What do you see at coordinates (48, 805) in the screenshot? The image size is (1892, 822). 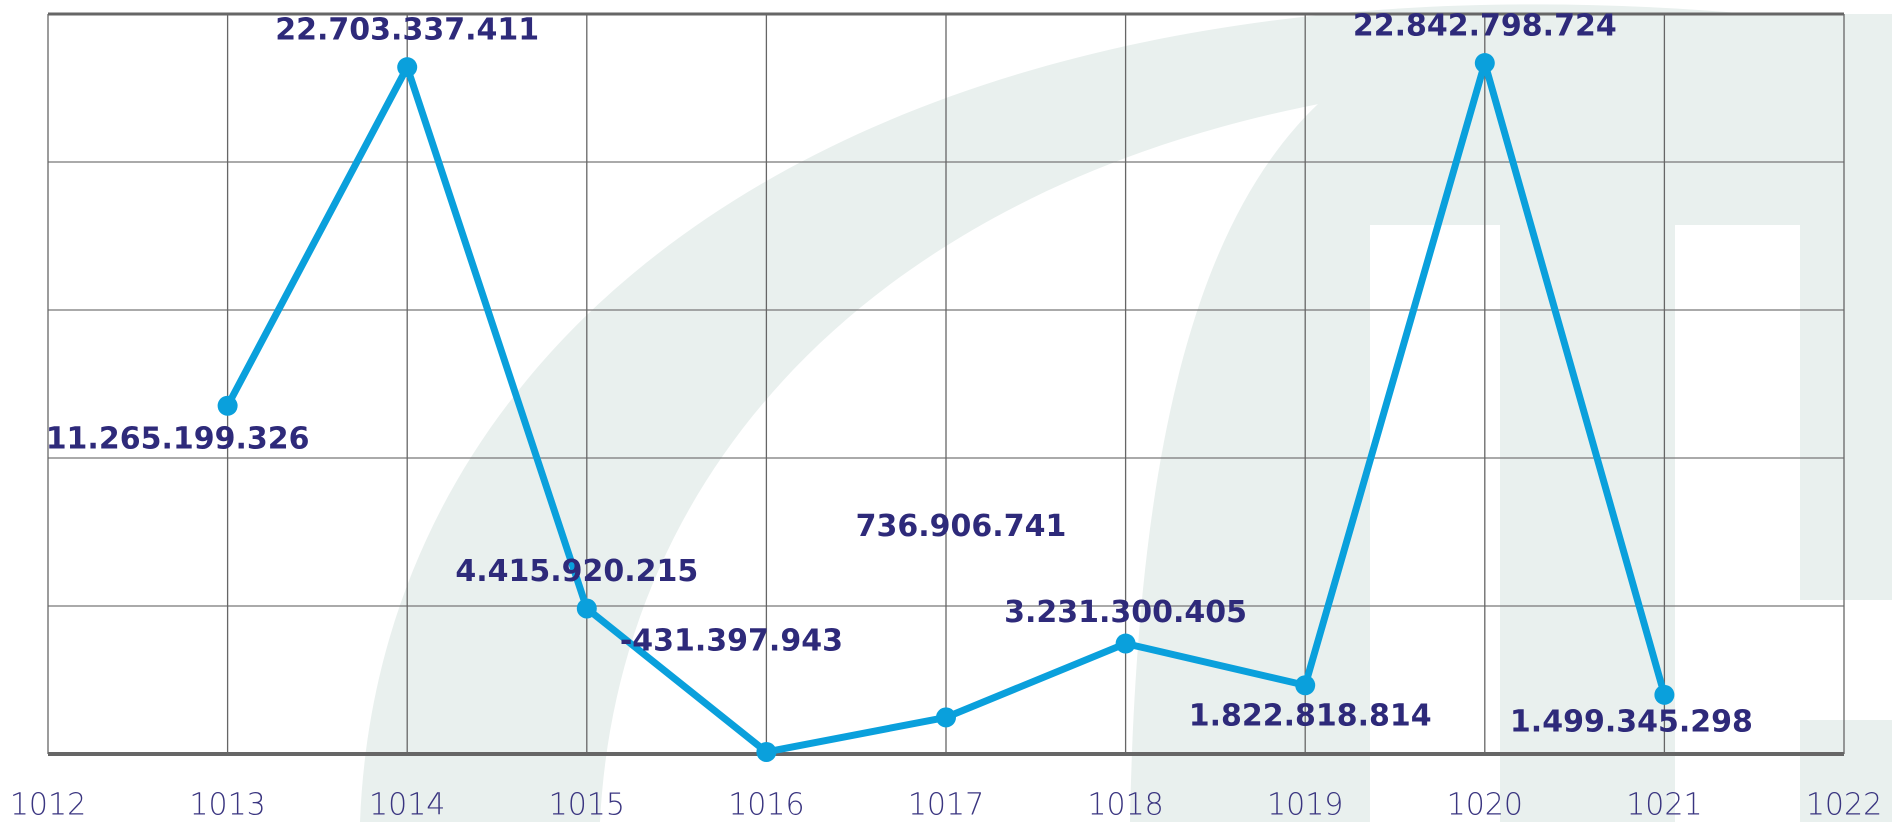 I see `x-tick-label: 1012` at bounding box center [48, 805].